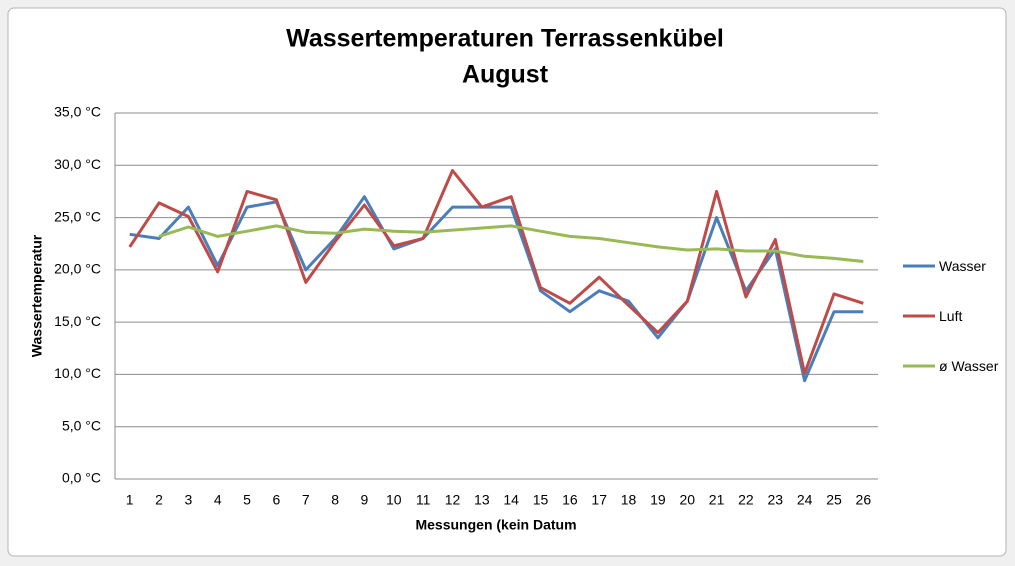 The width and height of the screenshot is (1015, 566). What do you see at coordinates (77, 269) in the screenshot?
I see `y-tick-label: 20,0 °C` at bounding box center [77, 269].